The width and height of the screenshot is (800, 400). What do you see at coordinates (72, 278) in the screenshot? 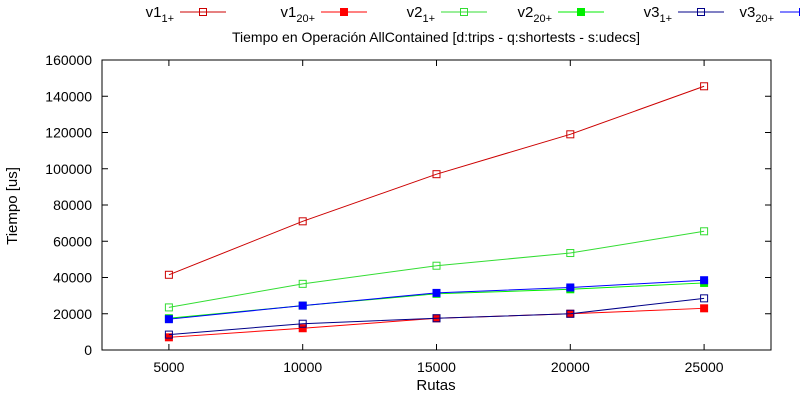
I see `y-tick-label: 40000` at bounding box center [72, 278].